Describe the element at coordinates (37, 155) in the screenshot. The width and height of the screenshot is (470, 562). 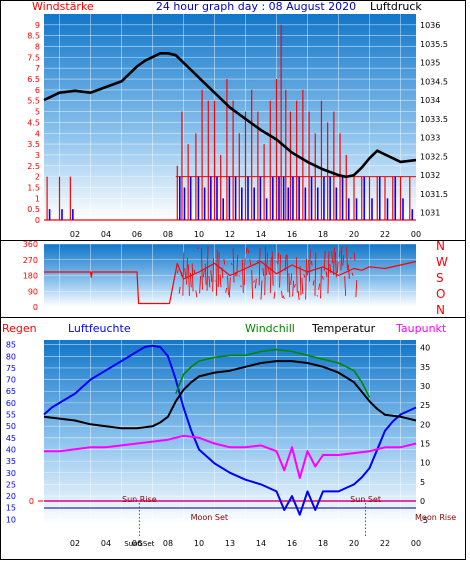
I see `wind-strength-tick-label: 3` at that location.